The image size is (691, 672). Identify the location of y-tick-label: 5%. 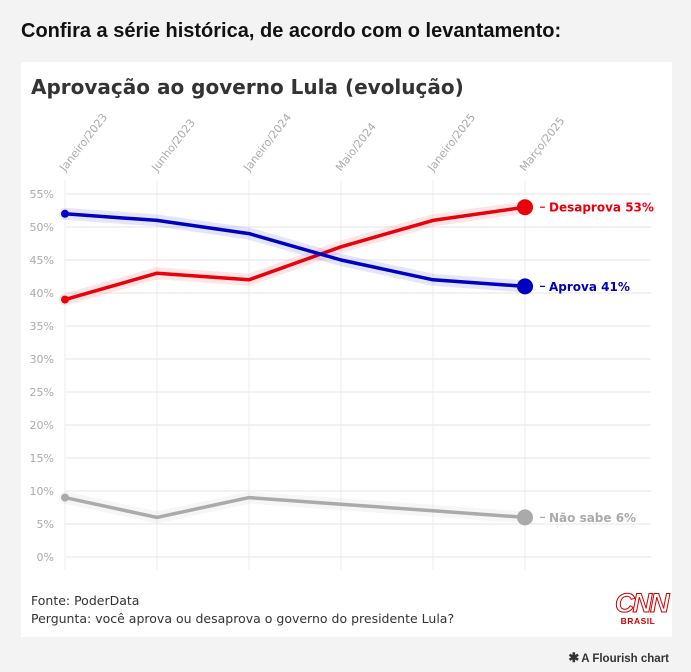
(45, 524).